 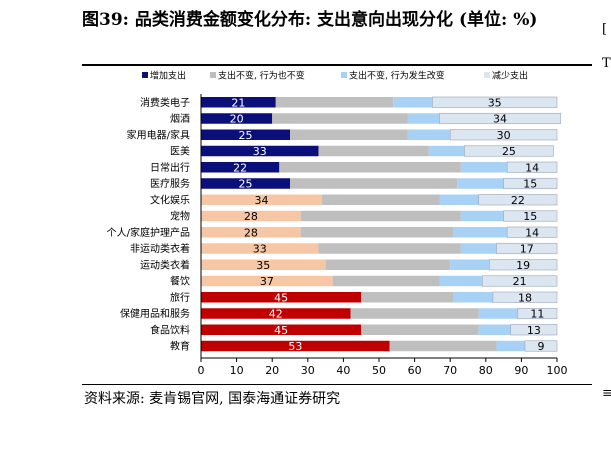 I want to click on title-rule, so click(x=337, y=65).